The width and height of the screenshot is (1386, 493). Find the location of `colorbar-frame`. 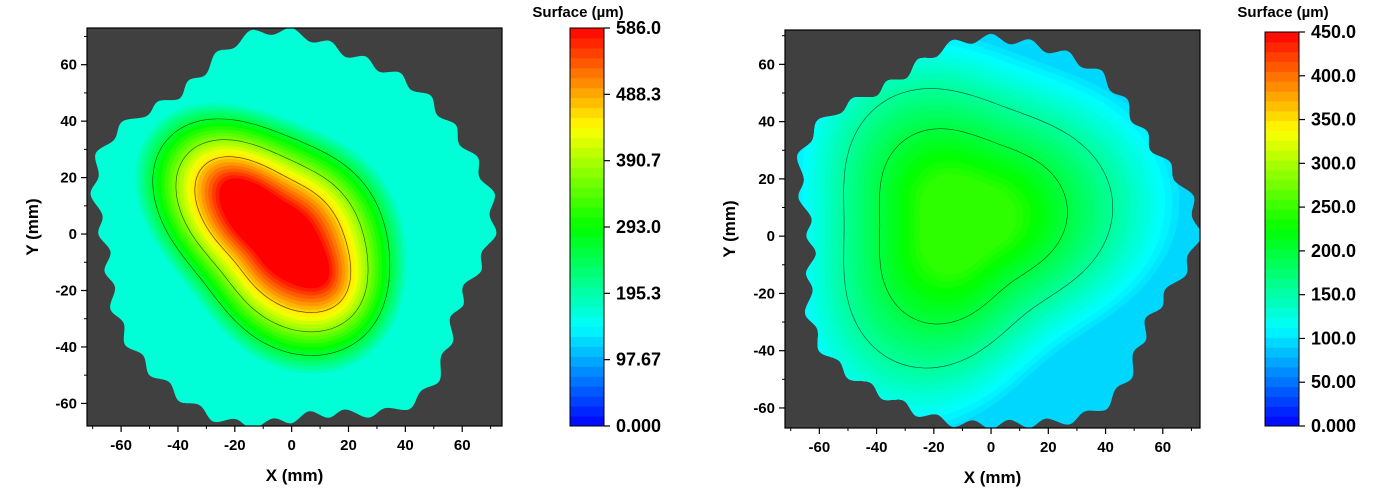

colorbar-frame is located at coordinates (1282, 229).